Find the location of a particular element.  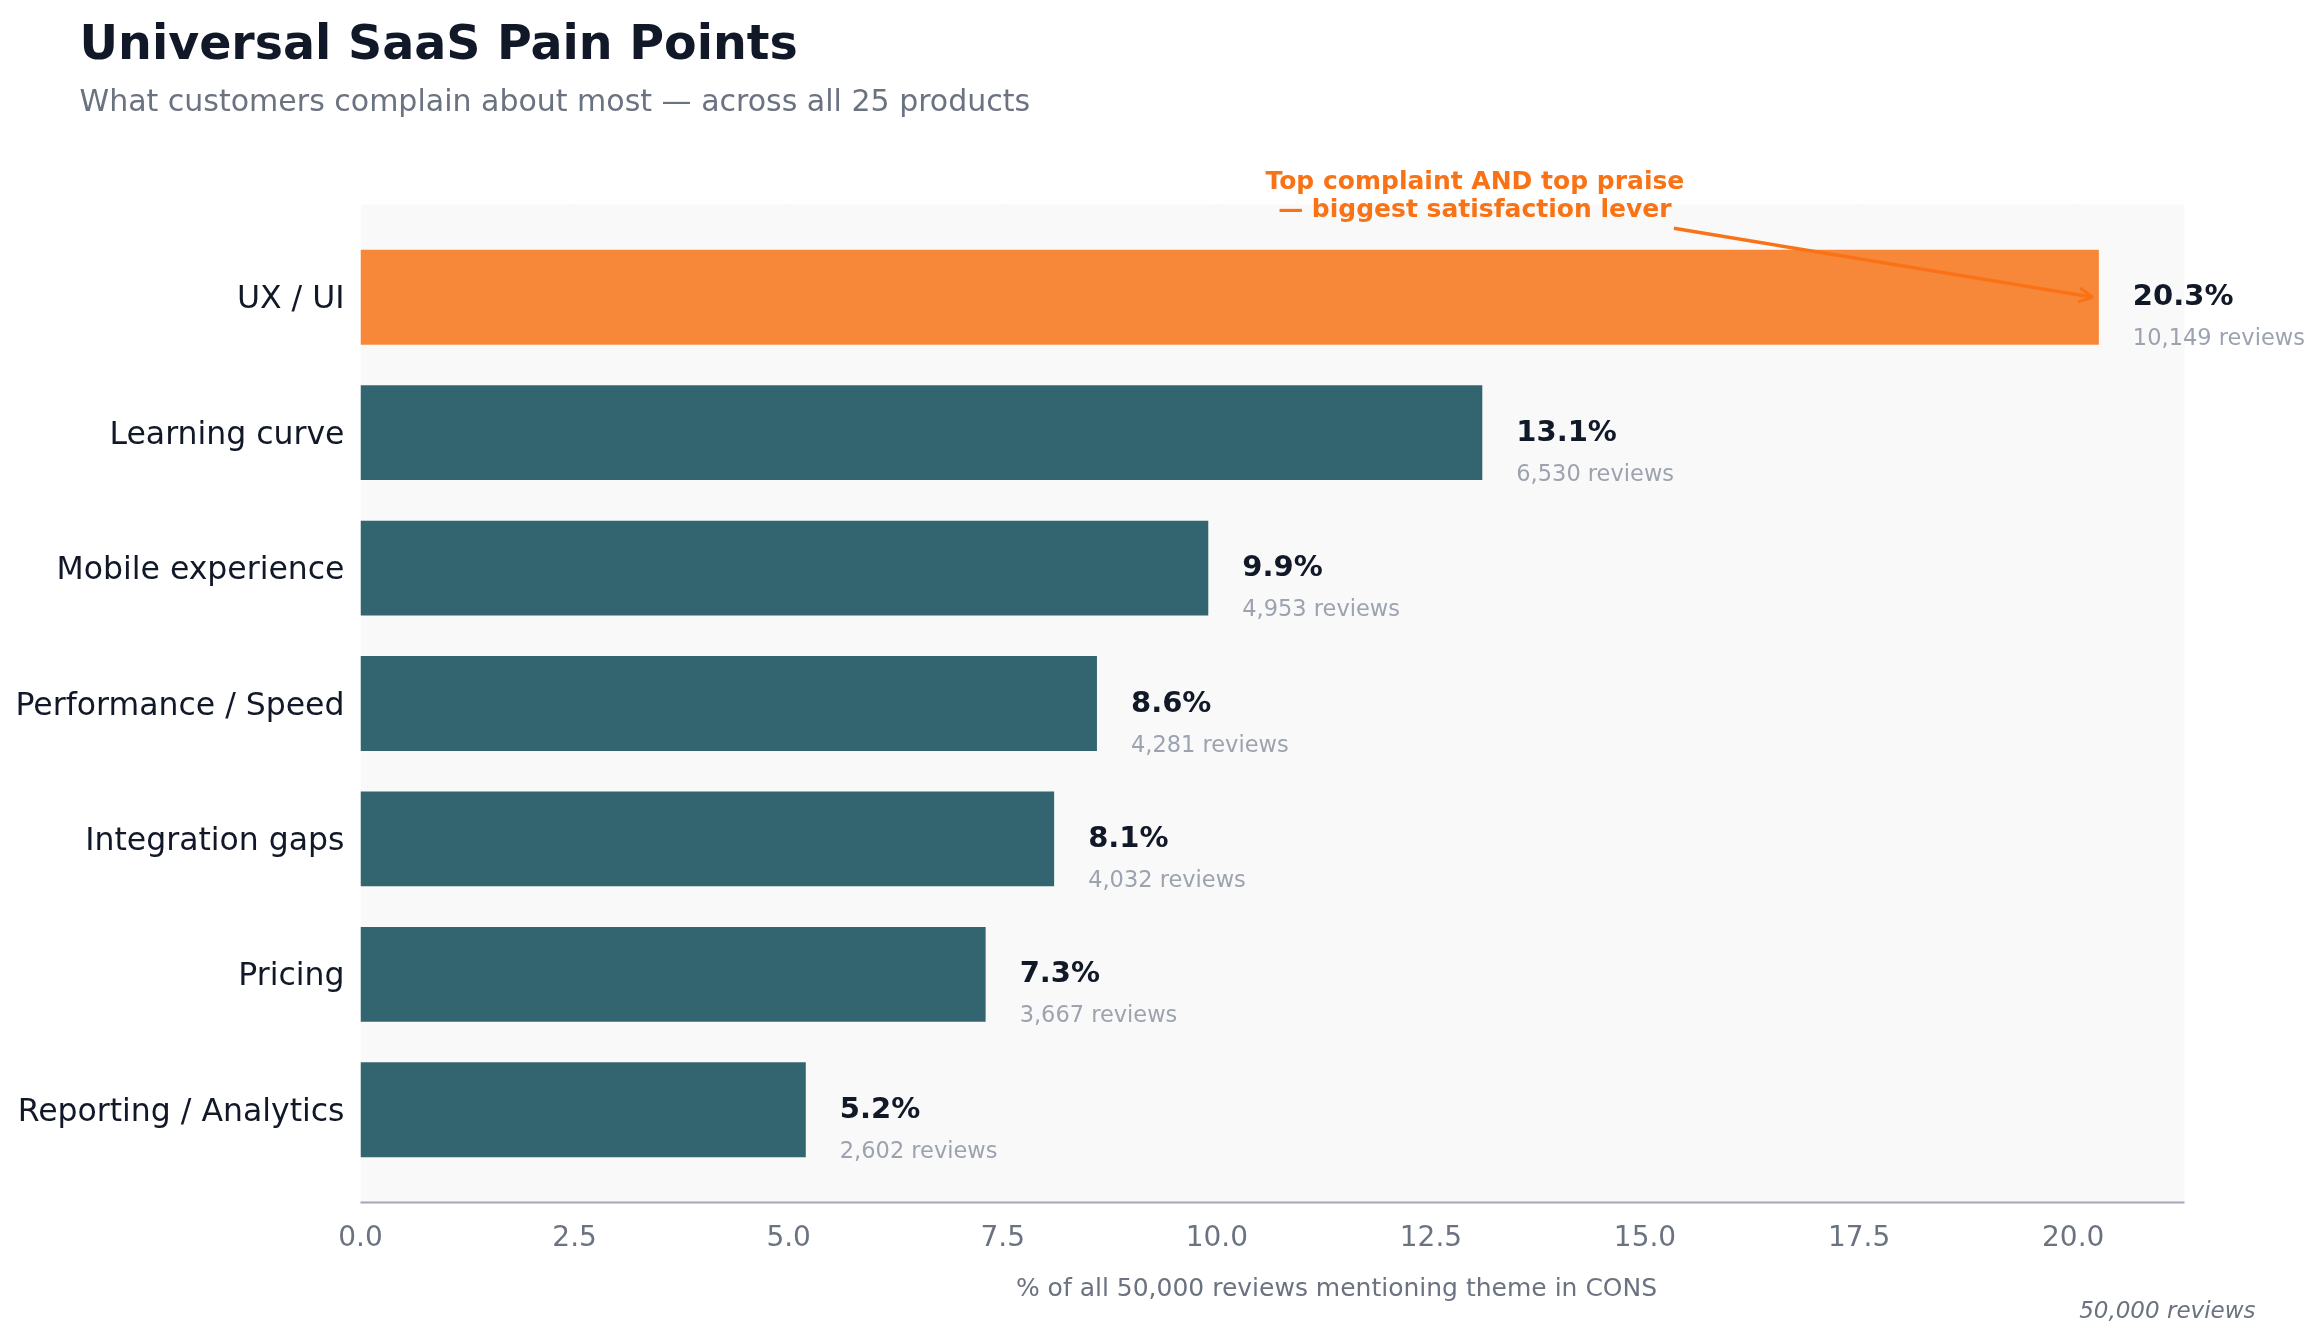

y-tick-label: Performance / Speed is located at coordinates (180, 703).